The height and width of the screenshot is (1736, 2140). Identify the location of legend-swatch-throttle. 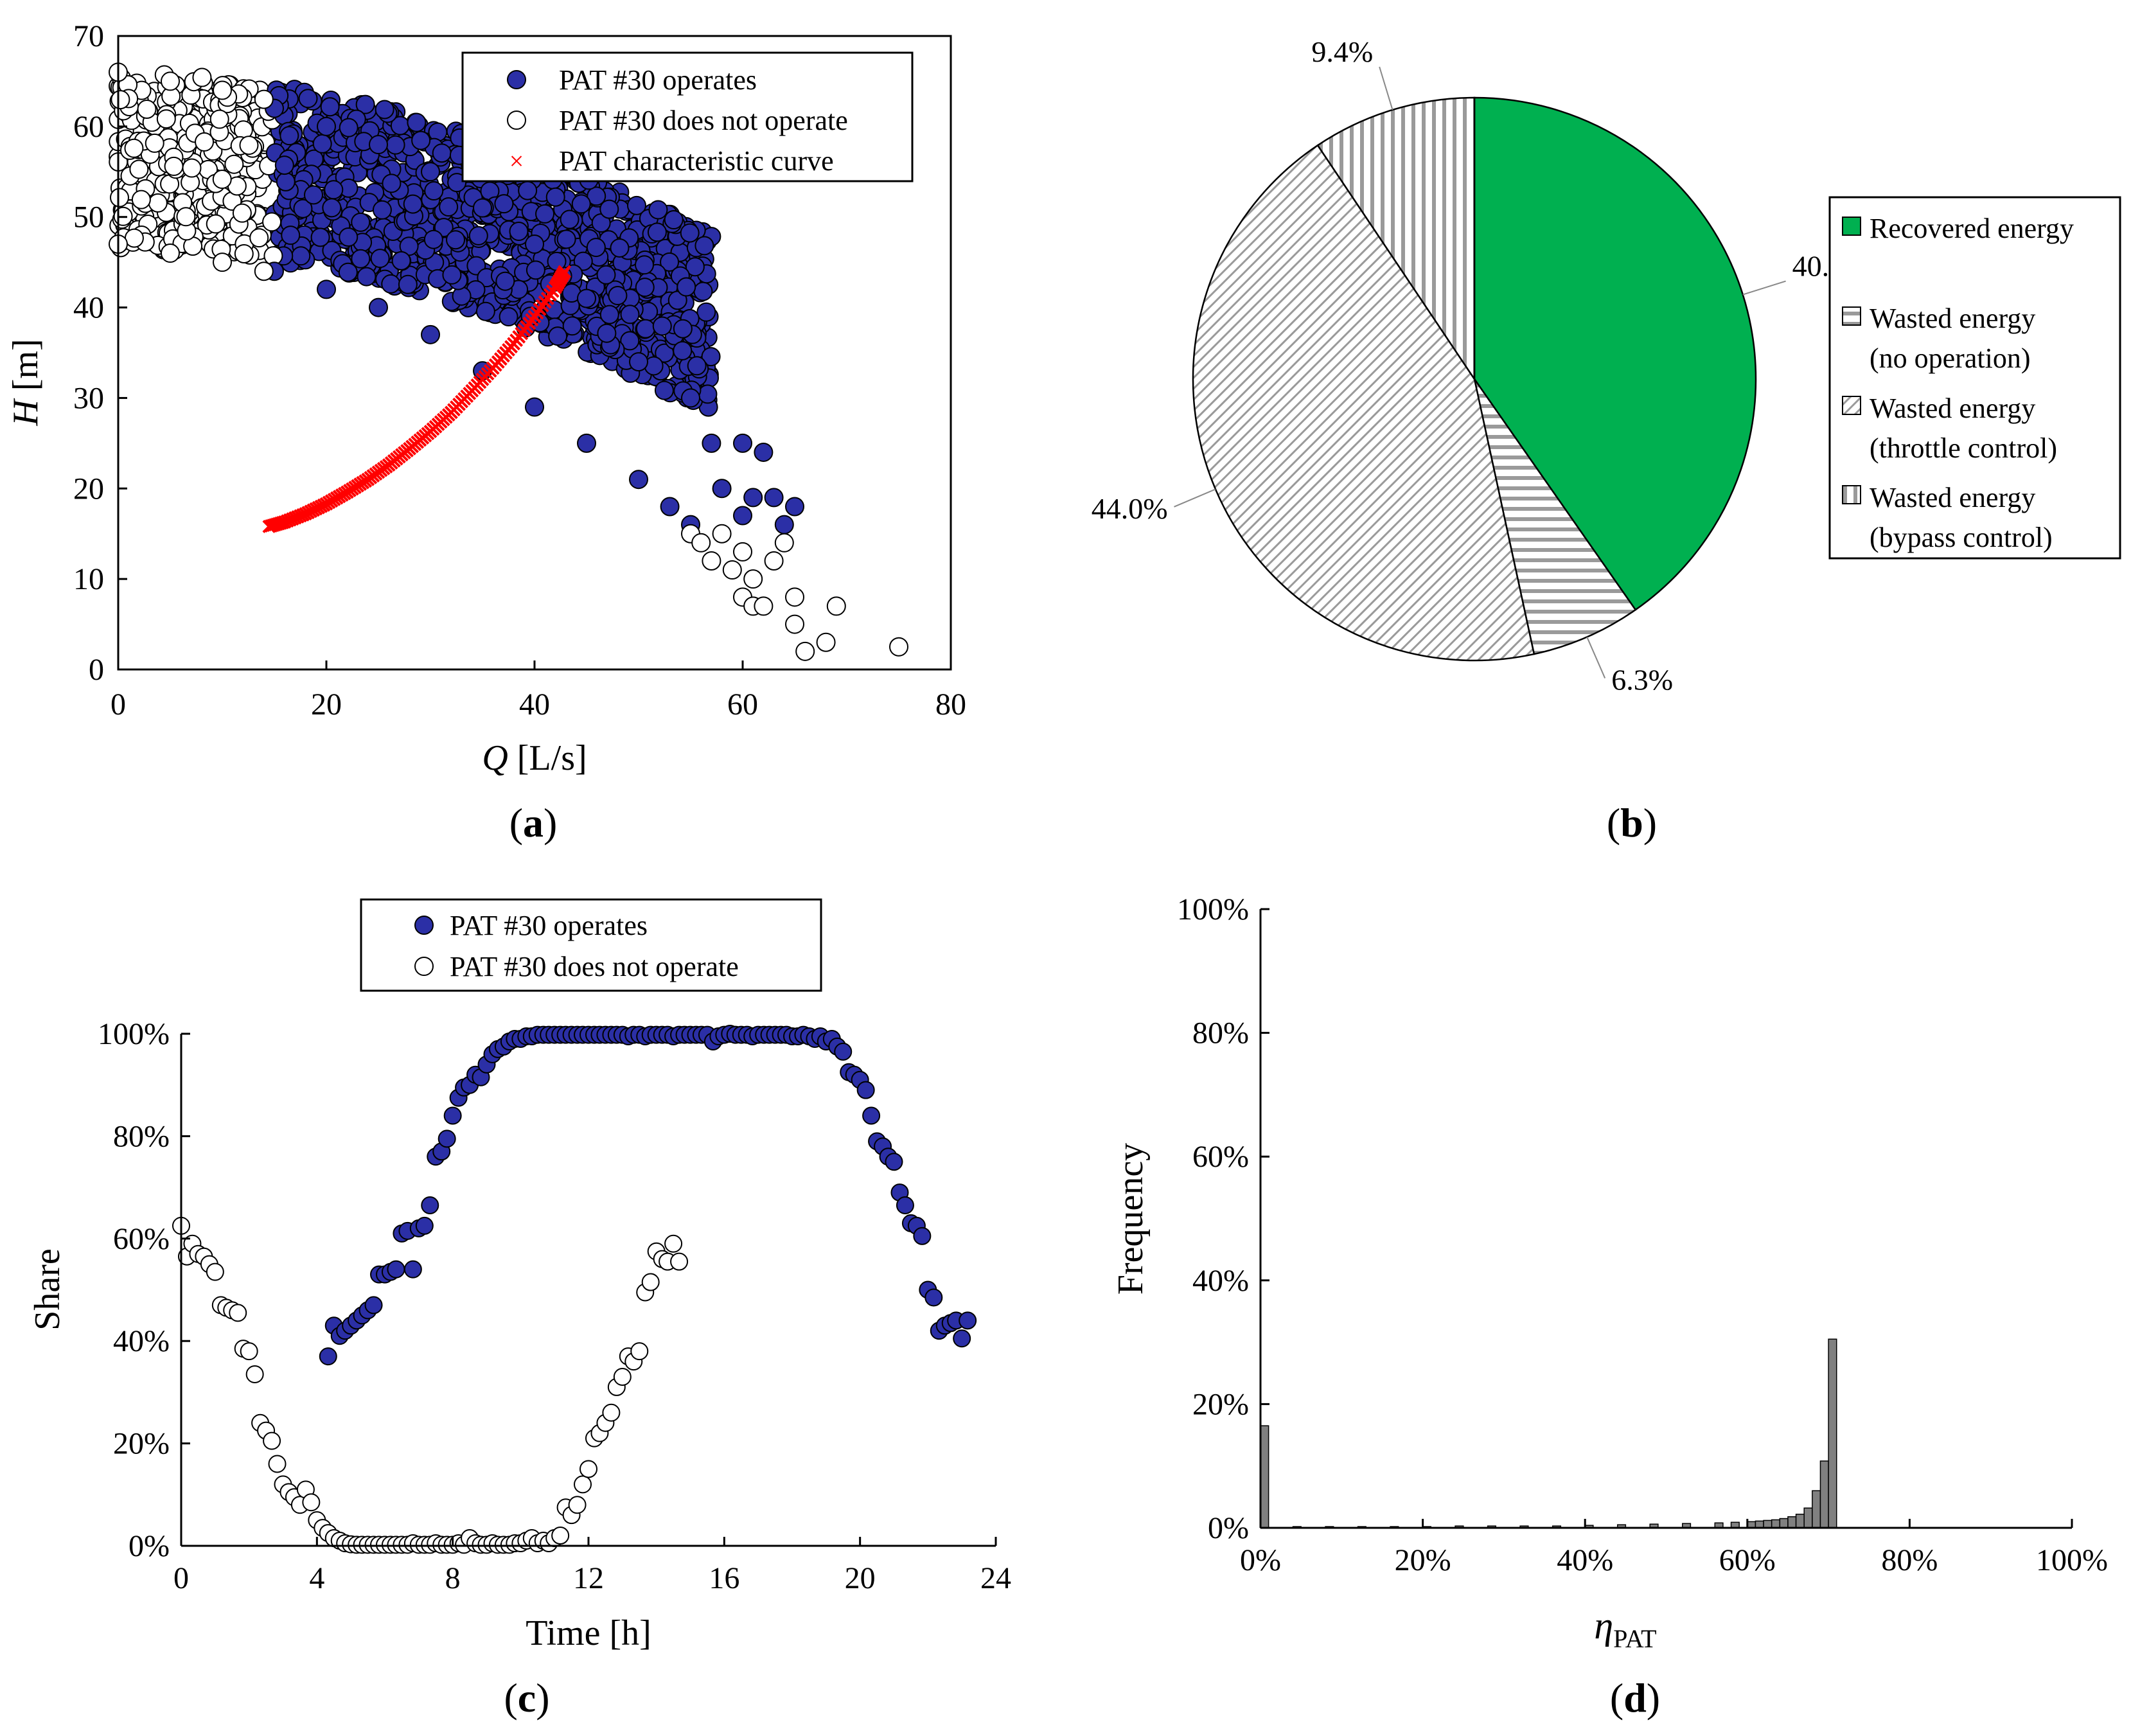
(1851, 405).